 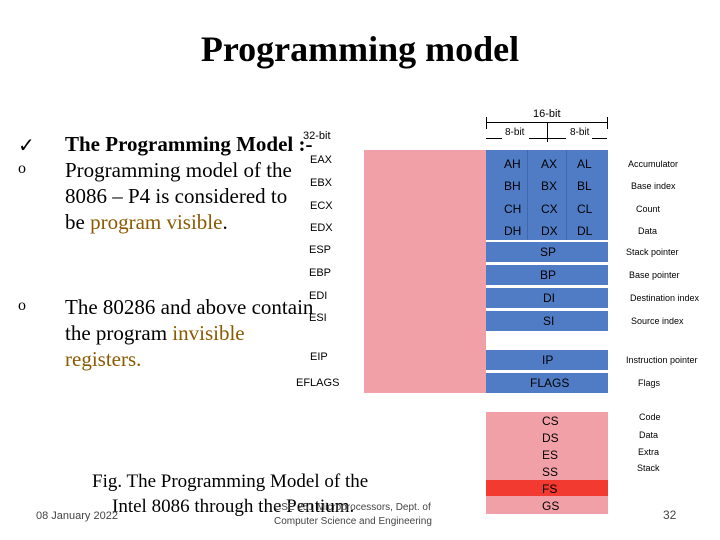 I want to click on flags-label: FLAGS, so click(x=550, y=383).